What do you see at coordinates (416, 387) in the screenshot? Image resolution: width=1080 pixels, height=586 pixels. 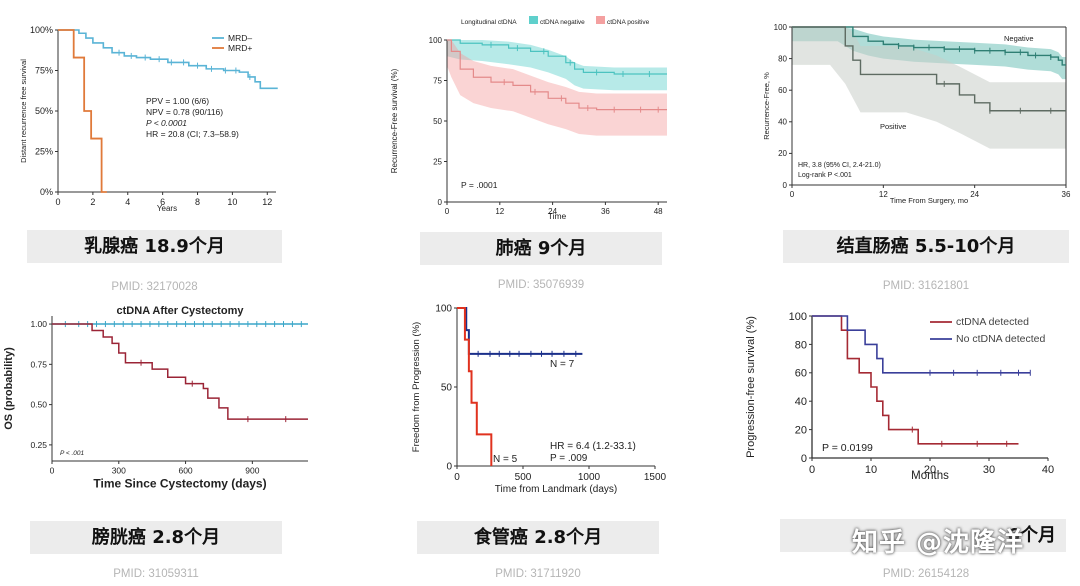 I see `y-axis-label: Freedom from Progression (%)` at bounding box center [416, 387].